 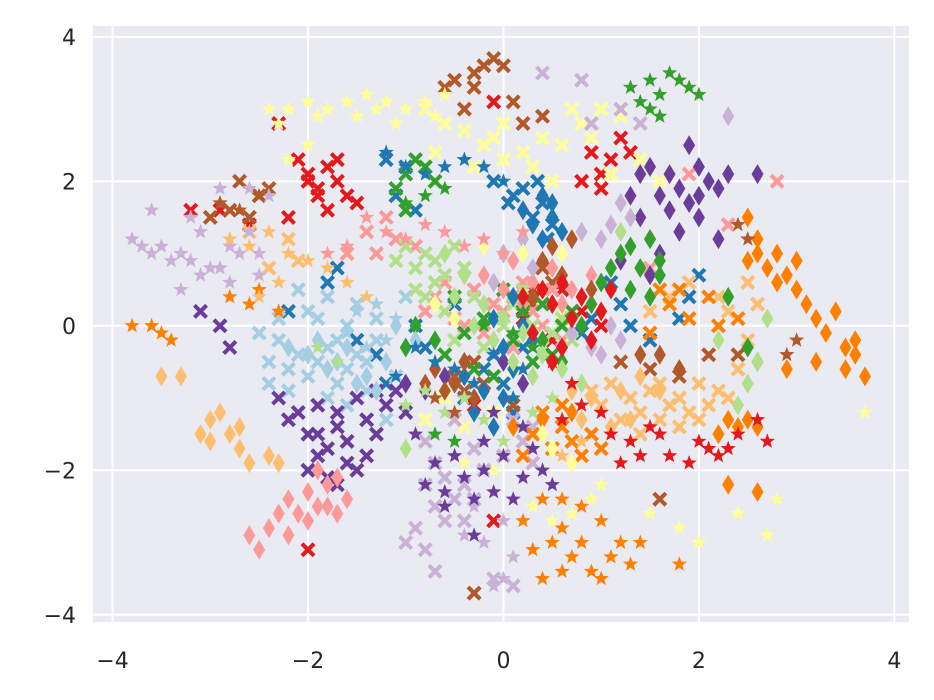 What do you see at coordinates (112, 661) in the screenshot?
I see `x-tick-label: −4` at bounding box center [112, 661].